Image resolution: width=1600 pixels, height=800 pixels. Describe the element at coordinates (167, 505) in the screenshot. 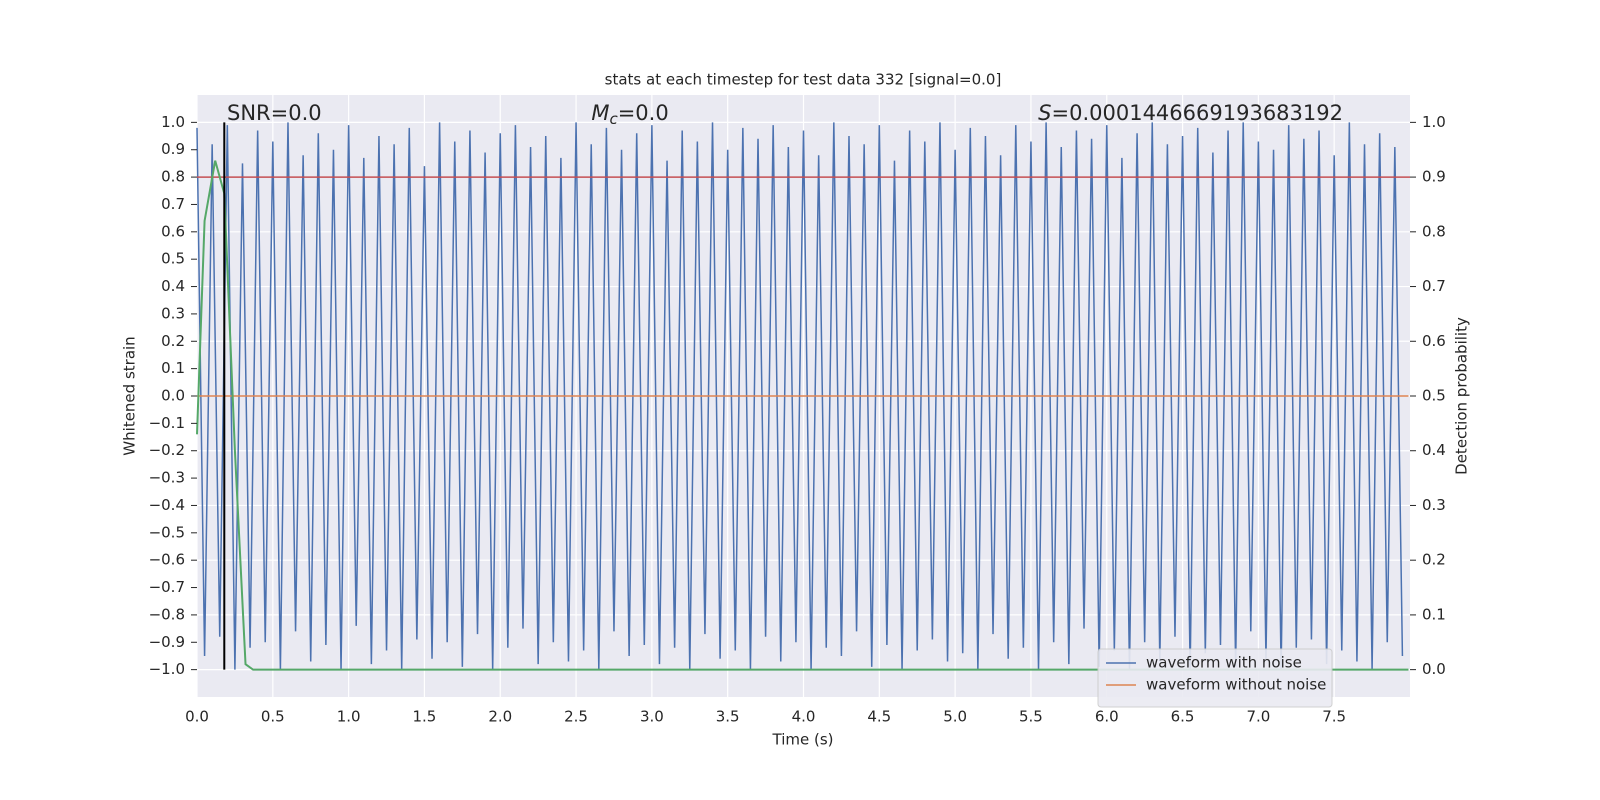

I see `y-tick-label: −0.4` at that location.